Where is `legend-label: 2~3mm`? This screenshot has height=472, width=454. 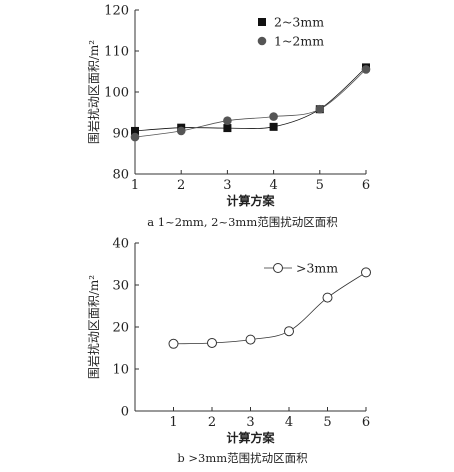
legend-label: 2~3mm is located at coordinates (299, 22).